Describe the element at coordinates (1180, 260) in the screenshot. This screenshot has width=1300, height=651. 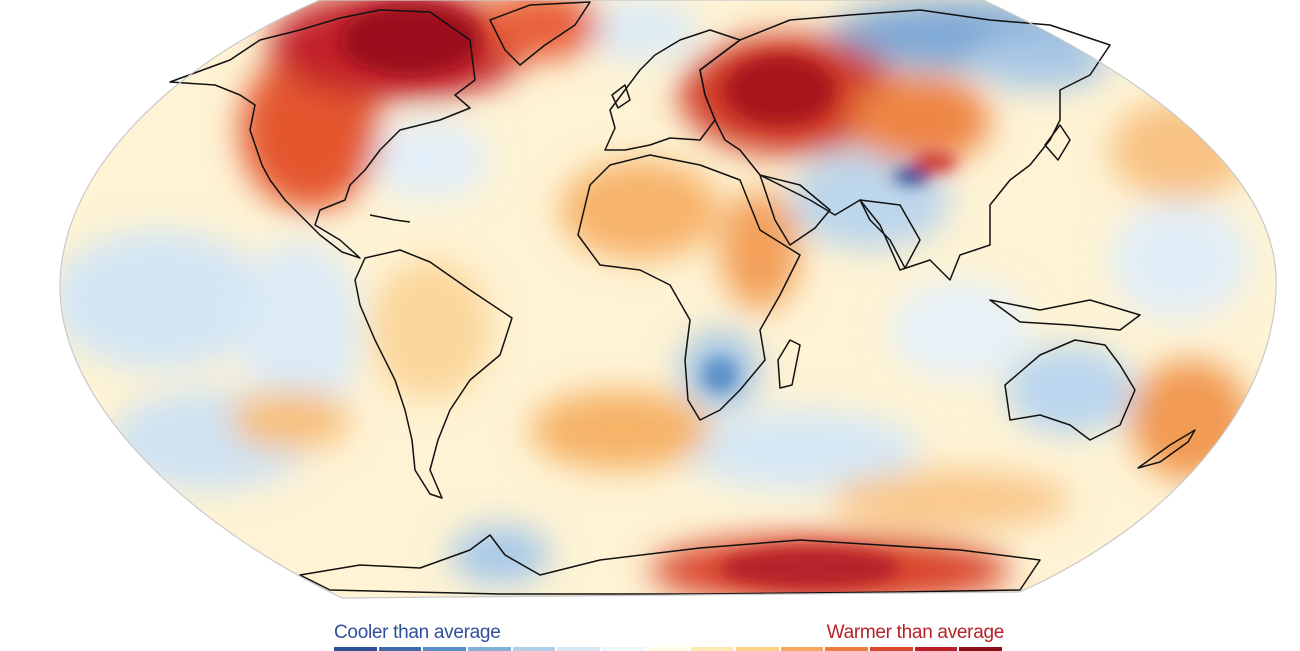
I see `anomaly-north-pacific-cool` at that location.